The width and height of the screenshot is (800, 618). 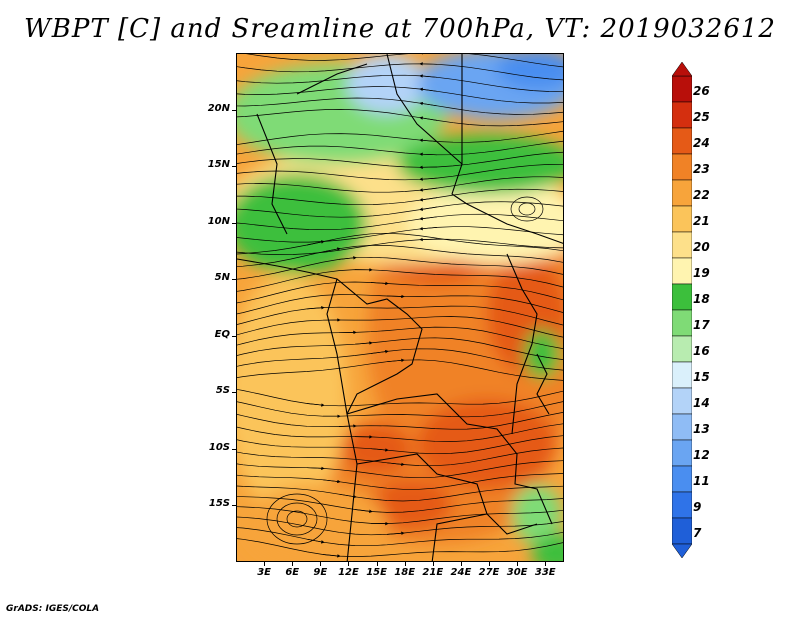 I want to click on grads-credit: GrADS: IGES/COLA, so click(x=53, y=609).